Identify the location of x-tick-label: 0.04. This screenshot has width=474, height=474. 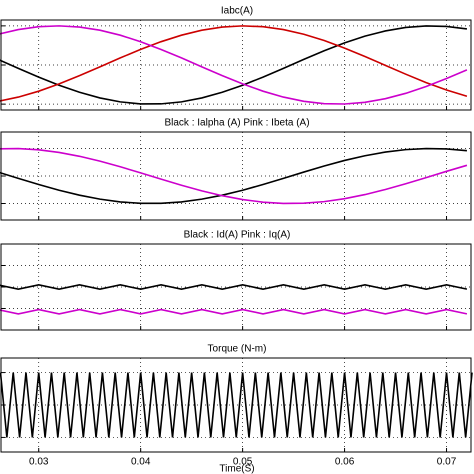
(141, 462).